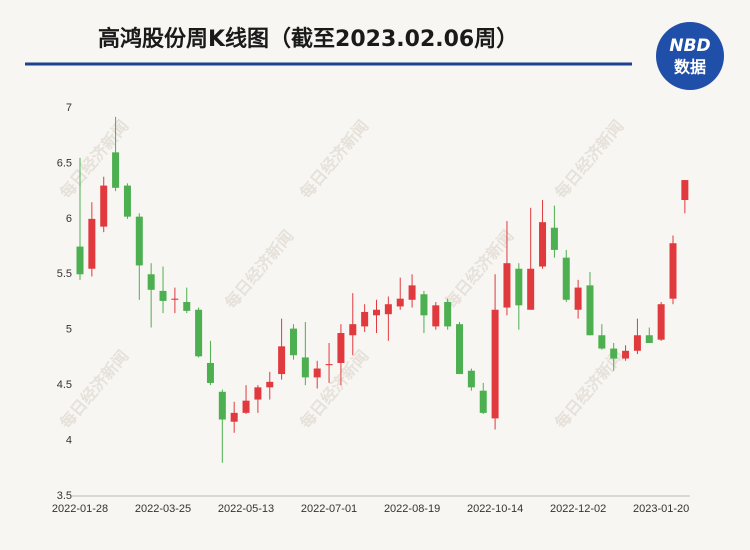 This screenshot has width=750, height=550. Describe the element at coordinates (69, 440) in the screenshot. I see `y-tick-label: 4` at that location.